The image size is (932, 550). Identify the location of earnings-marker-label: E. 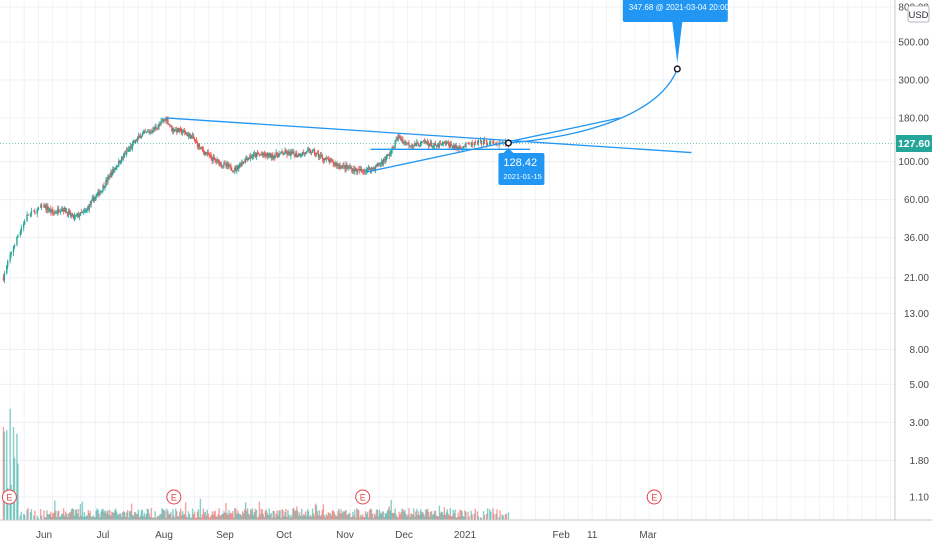
(654, 498).